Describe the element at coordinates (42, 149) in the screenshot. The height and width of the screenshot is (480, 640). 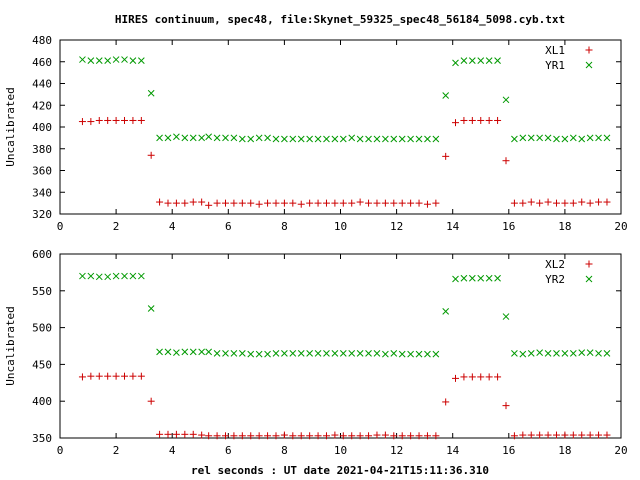
I see `top-y-tick-label: 380` at that location.